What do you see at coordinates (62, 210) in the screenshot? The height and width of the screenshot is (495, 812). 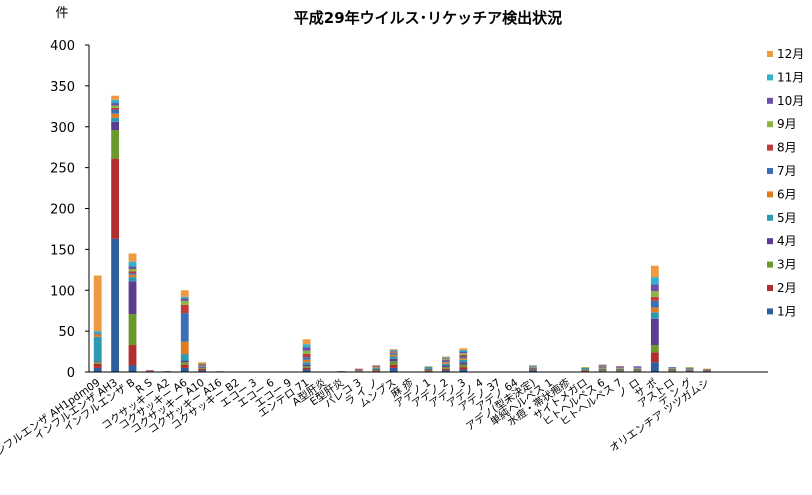 I see `y-tick-label: 200` at bounding box center [62, 210].